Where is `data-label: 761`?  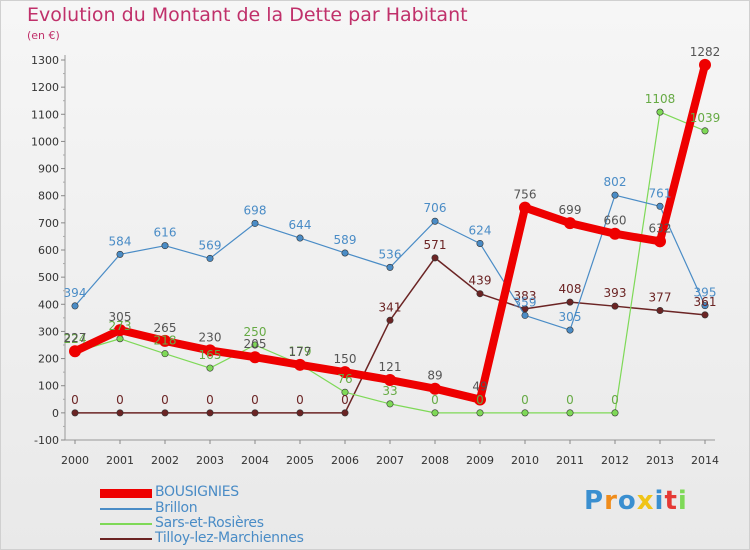 data-label: 761 is located at coordinates (660, 193).